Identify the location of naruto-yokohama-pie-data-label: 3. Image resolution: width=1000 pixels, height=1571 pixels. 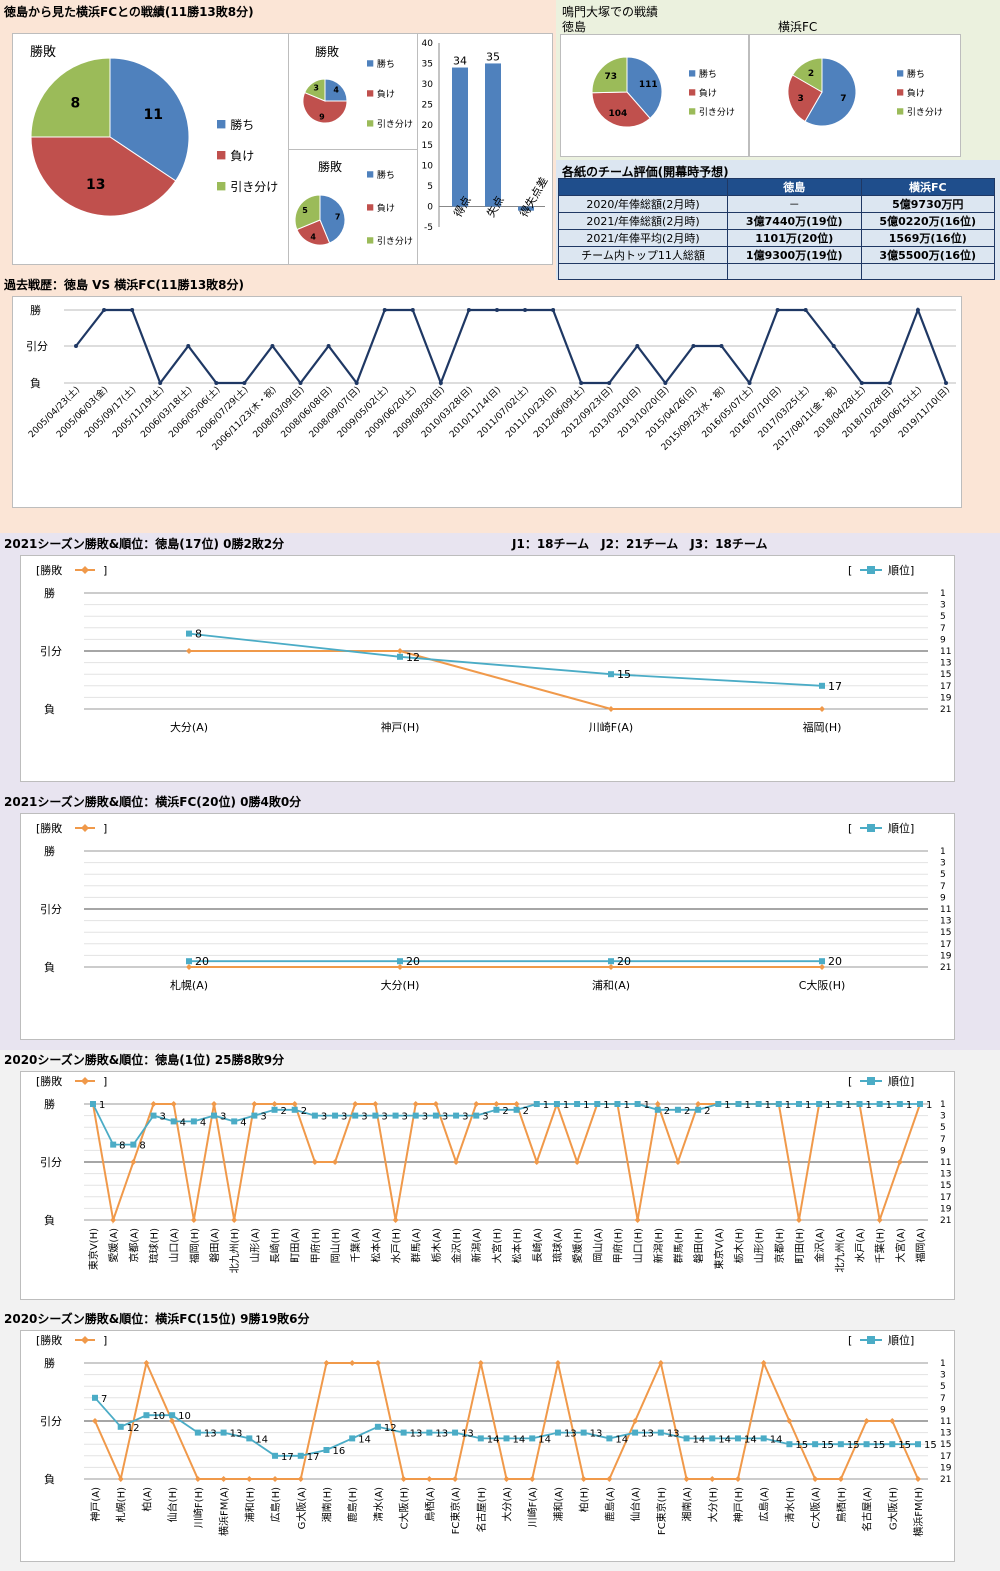
(801, 99).